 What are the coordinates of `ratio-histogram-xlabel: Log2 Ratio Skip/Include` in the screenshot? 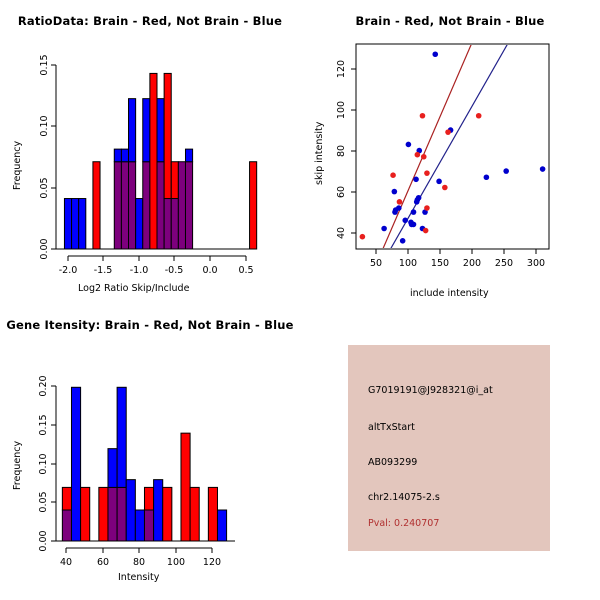 It's located at (134, 288).